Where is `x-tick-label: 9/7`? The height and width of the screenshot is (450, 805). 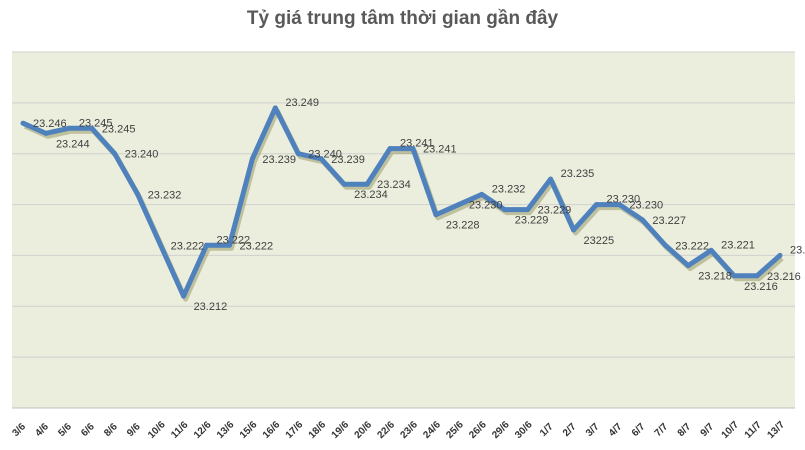
x-tick-label: 9/7 is located at coordinates (708, 430).